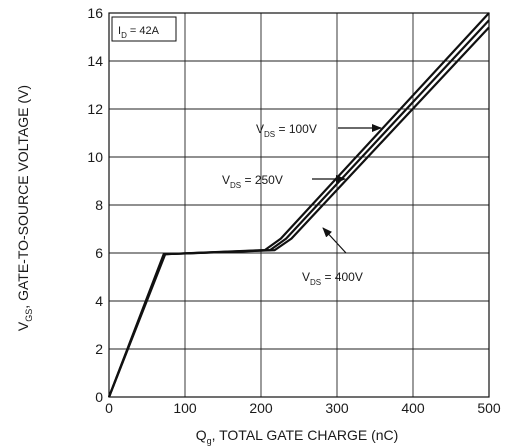 The width and height of the screenshot is (508, 447). Describe the element at coordinates (99, 205) in the screenshot. I see `y-tick-label-8: 8` at that location.